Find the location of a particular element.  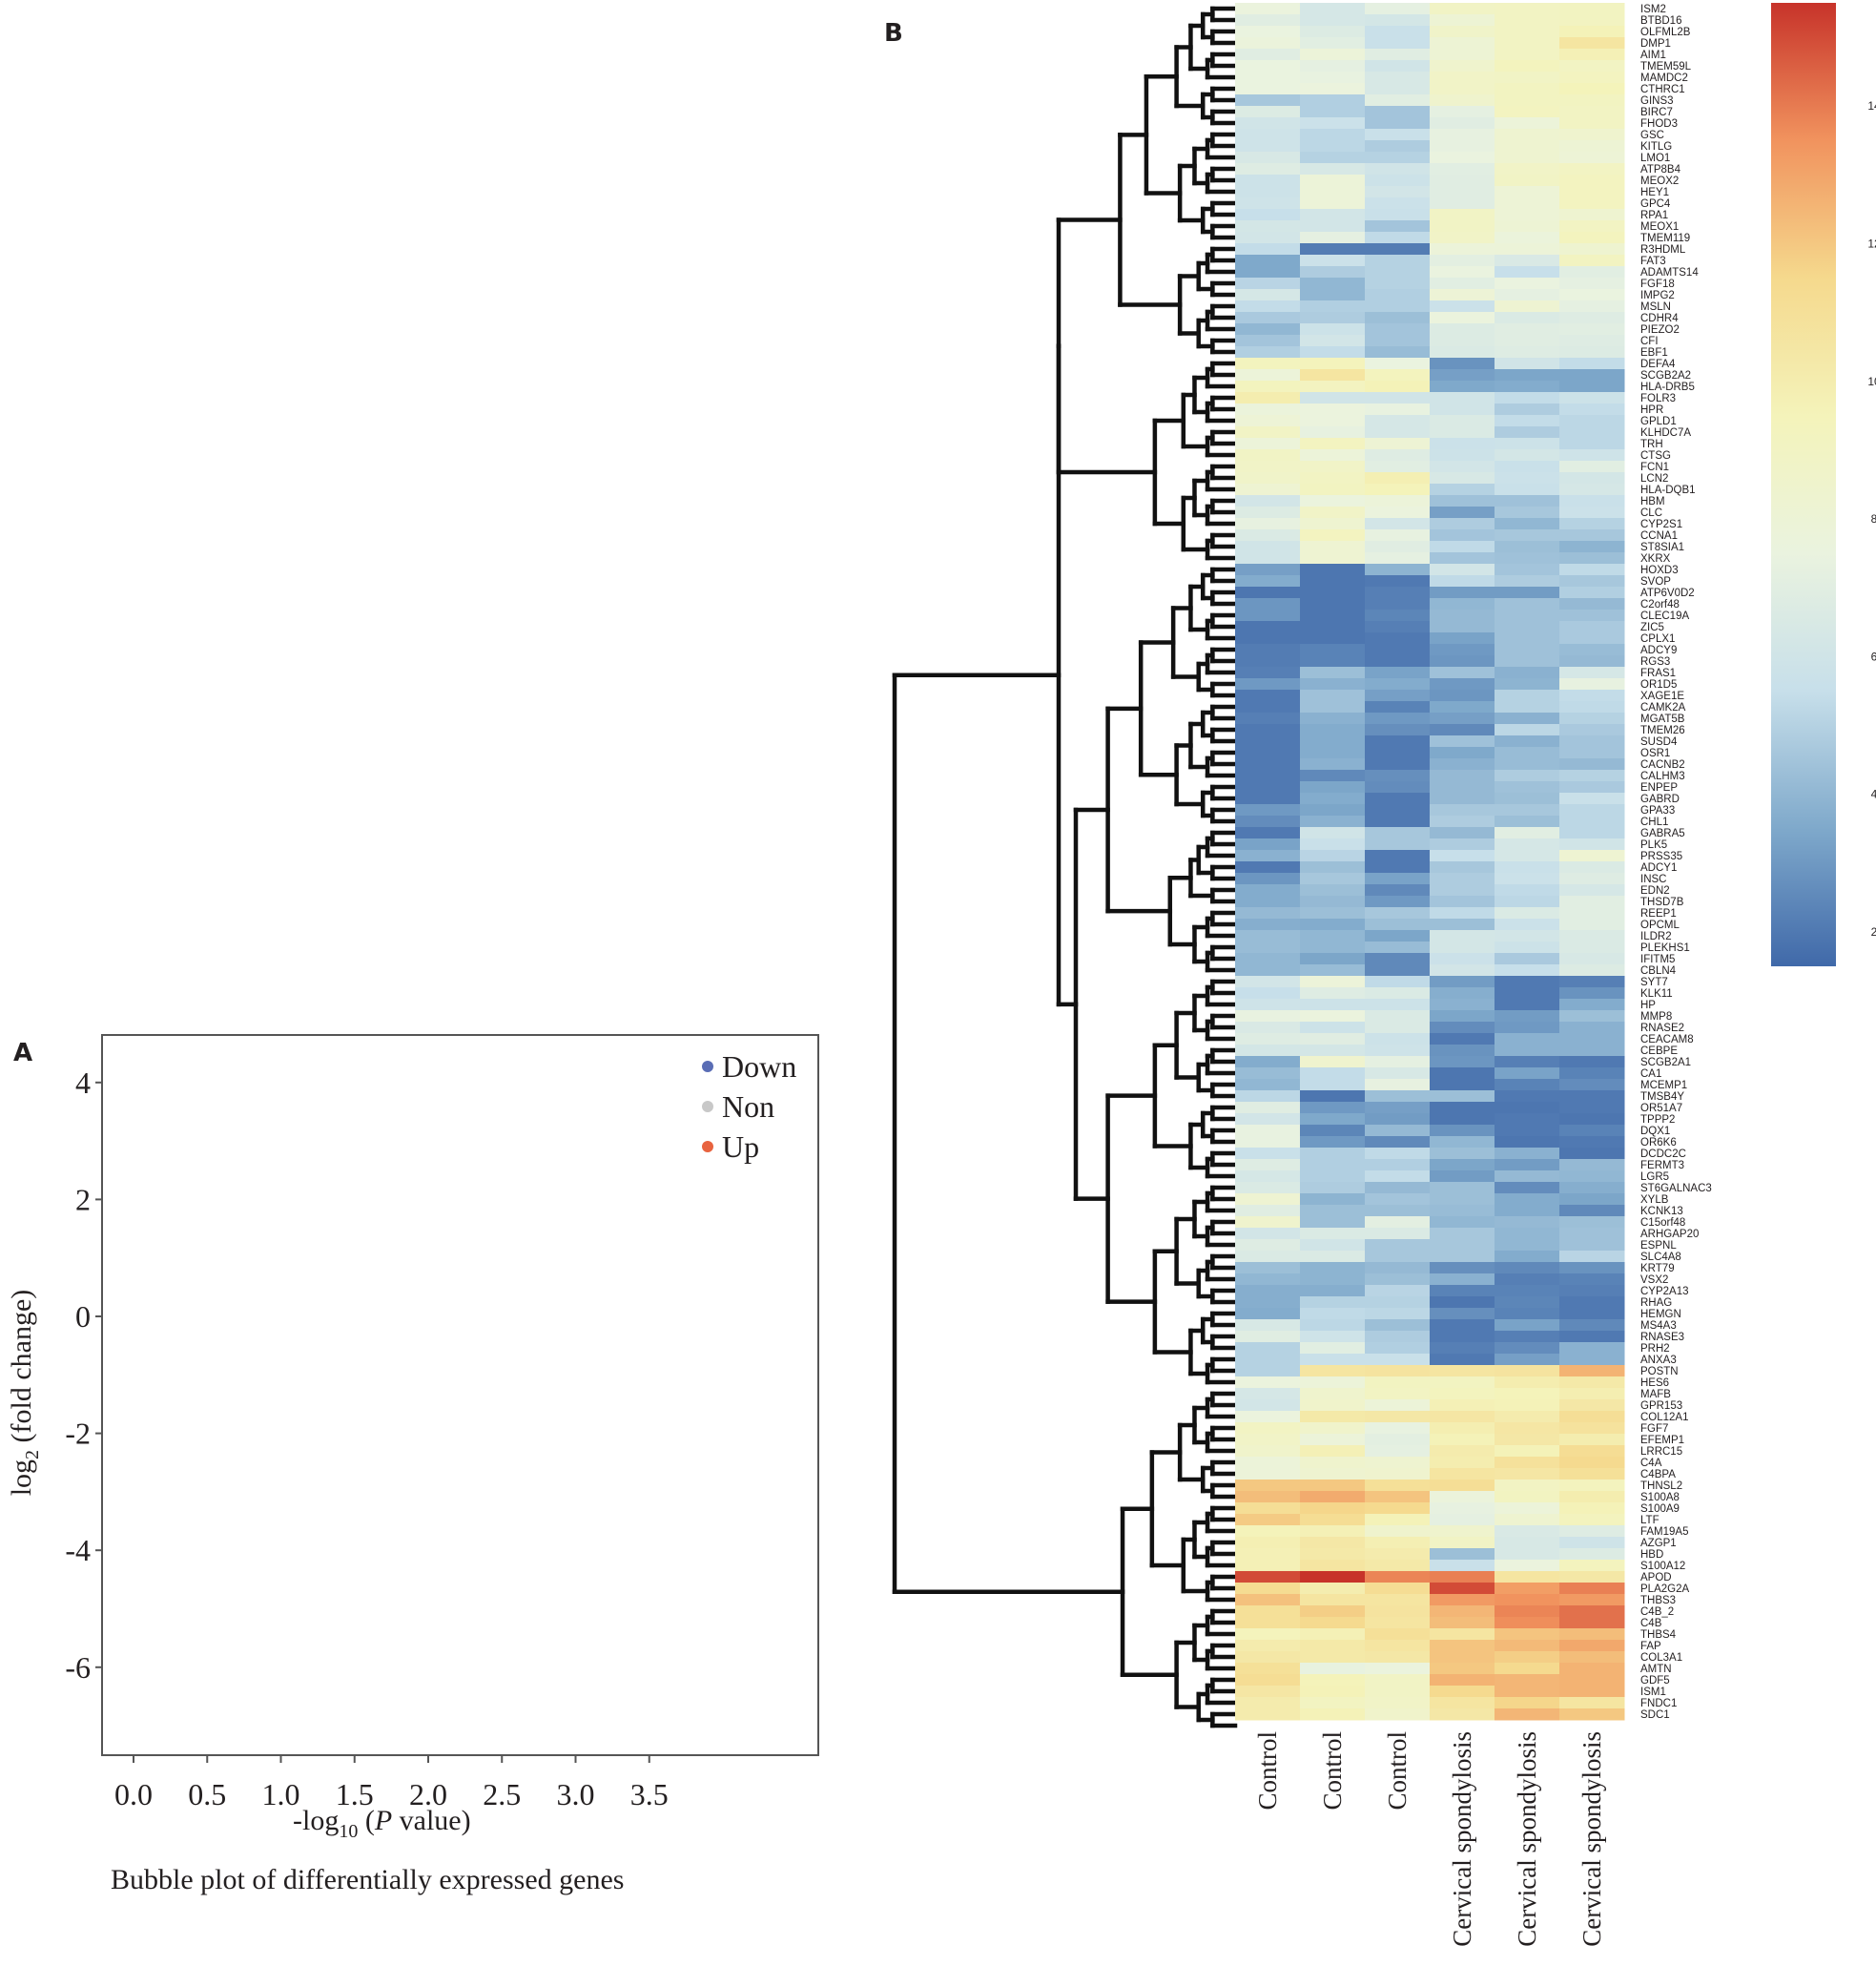

gene-label: OR6K6 is located at coordinates (1658, 1143).